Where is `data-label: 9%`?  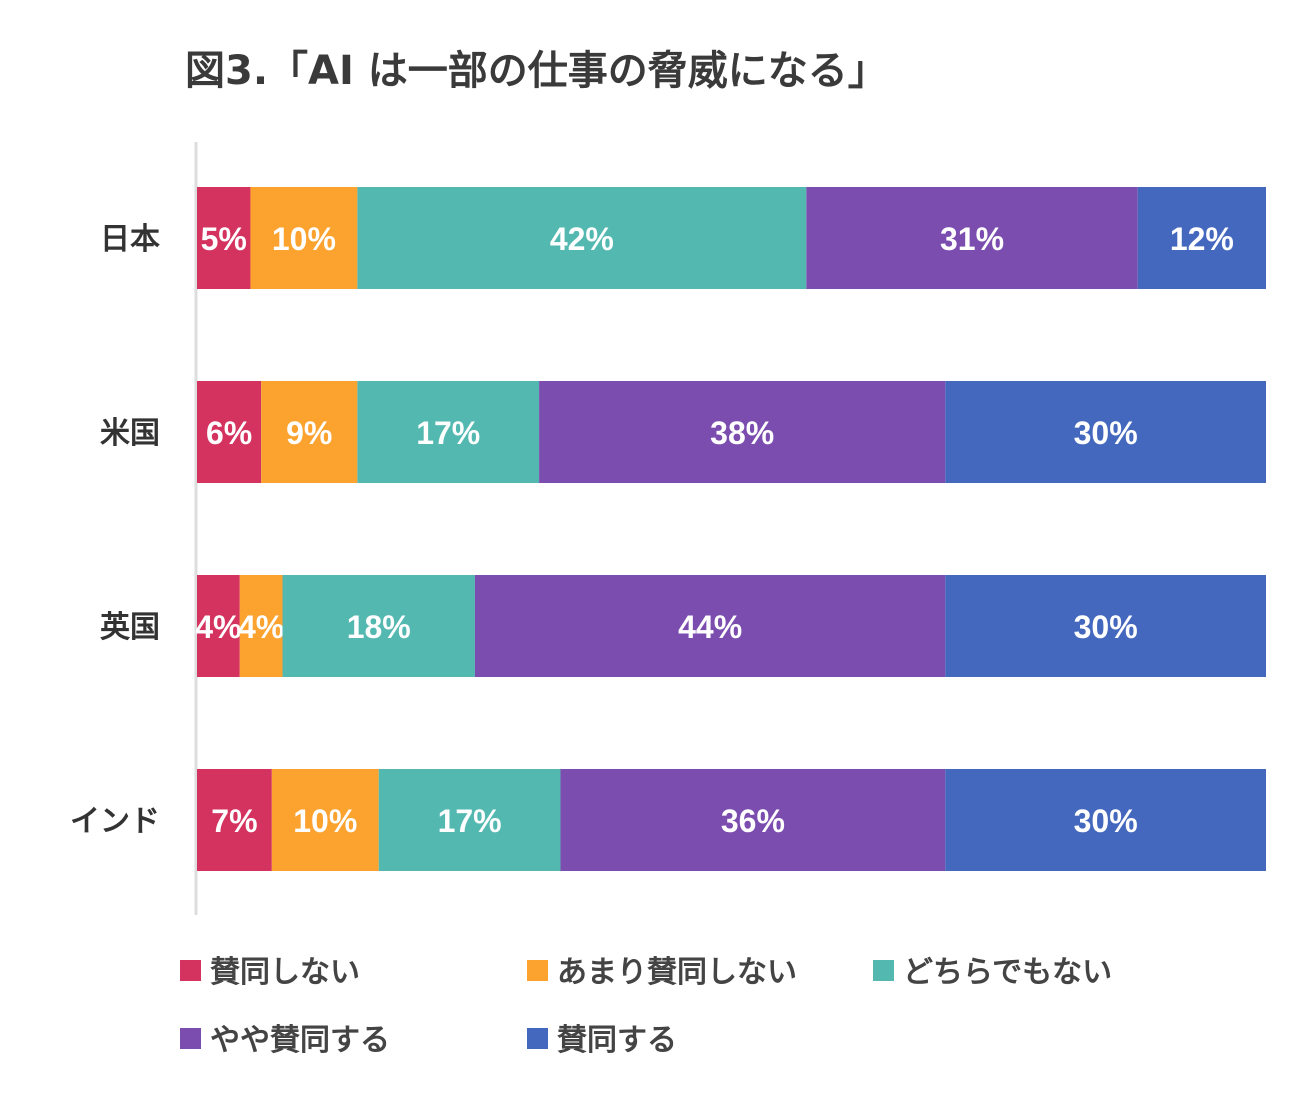 data-label: 9% is located at coordinates (309, 433).